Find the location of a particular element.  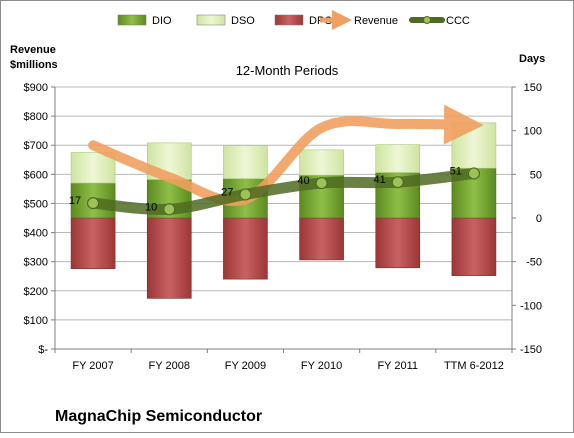

left-axis-label-line2: $millions is located at coordinates (34, 65).